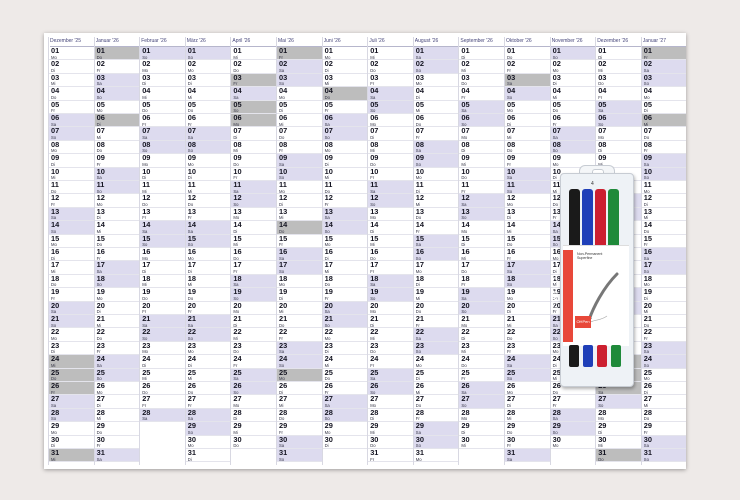  Describe the element at coordinates (345, 67) in the screenshot. I see `day-cell: 02 Di` at that location.